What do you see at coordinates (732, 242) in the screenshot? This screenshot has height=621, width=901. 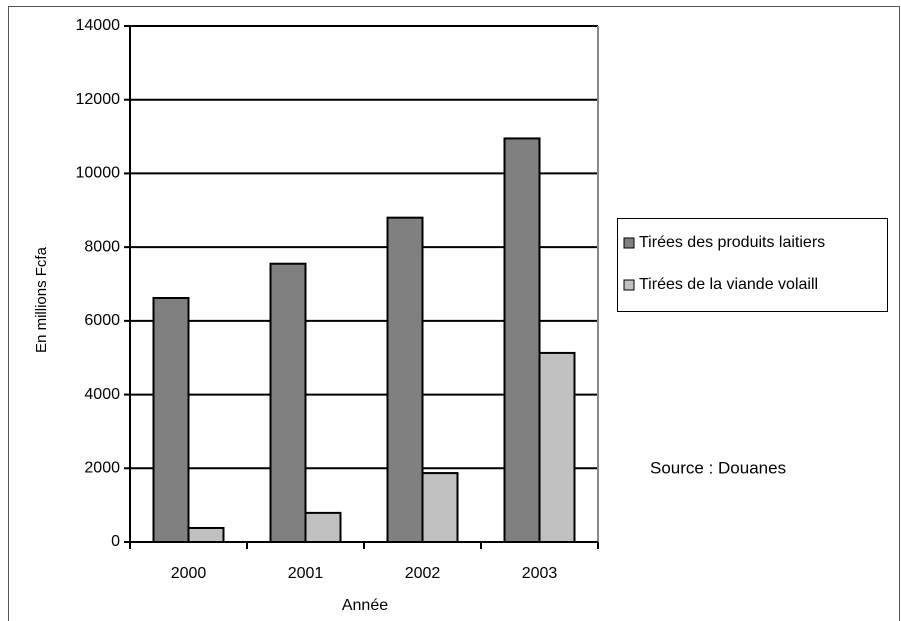 I see `legend-label: Tirées des produits laitiers` at bounding box center [732, 242].